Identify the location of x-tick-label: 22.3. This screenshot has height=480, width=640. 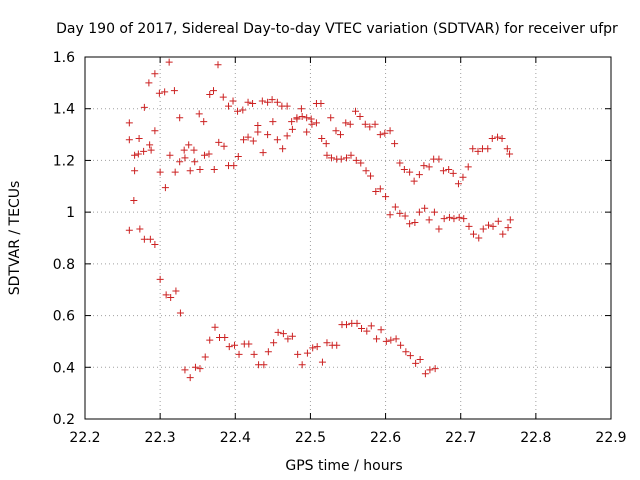
(160, 438).